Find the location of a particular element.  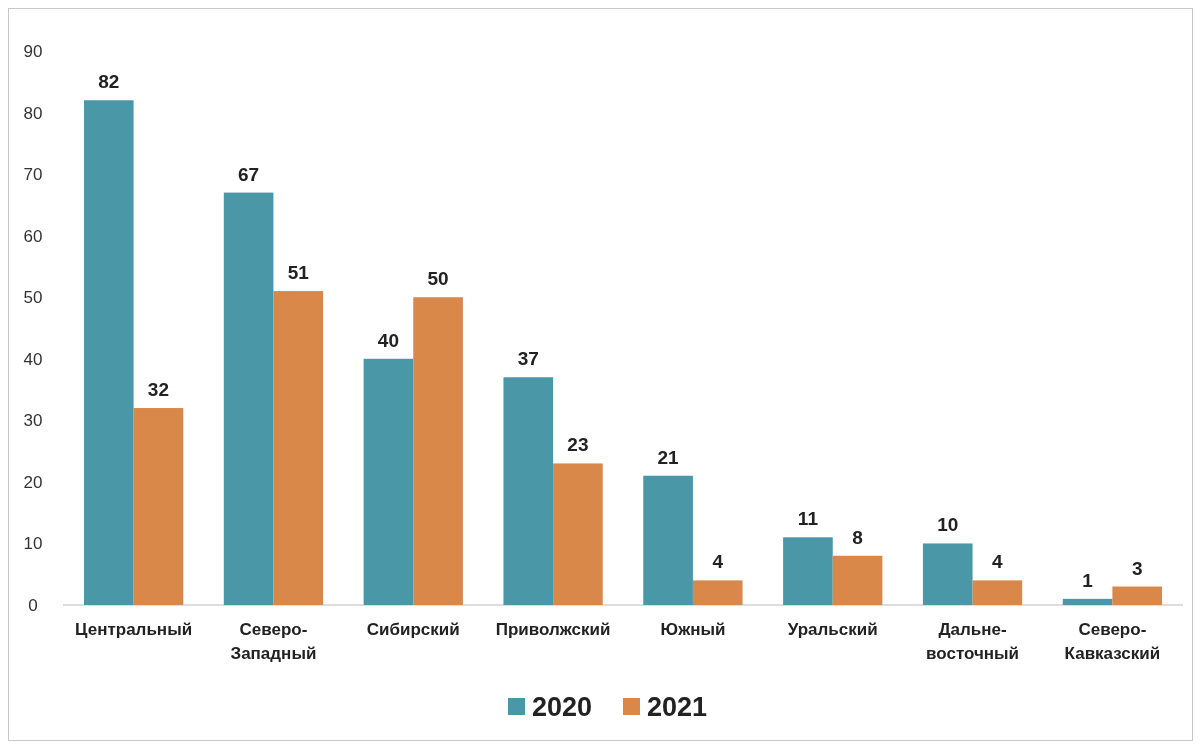

y-tick-label: 0 is located at coordinates (33, 605).